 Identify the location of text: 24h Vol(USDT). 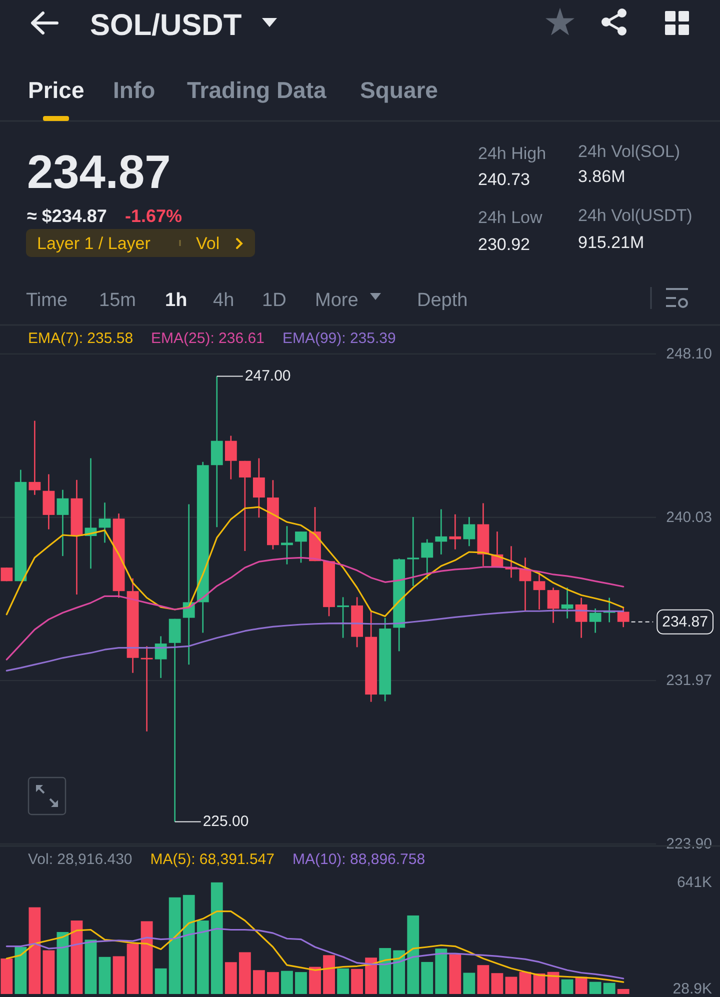
(635, 215).